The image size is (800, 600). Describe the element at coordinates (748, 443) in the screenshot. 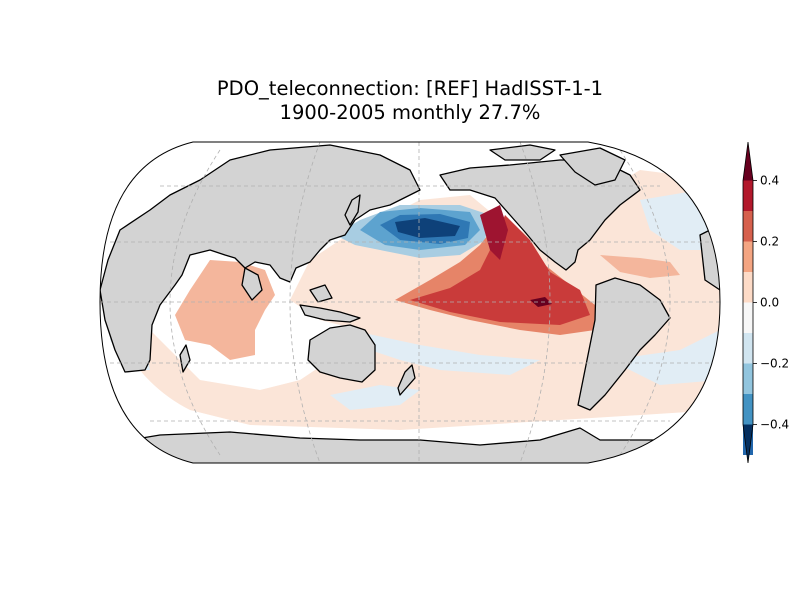

I see `colorbar-extend-min` at that location.